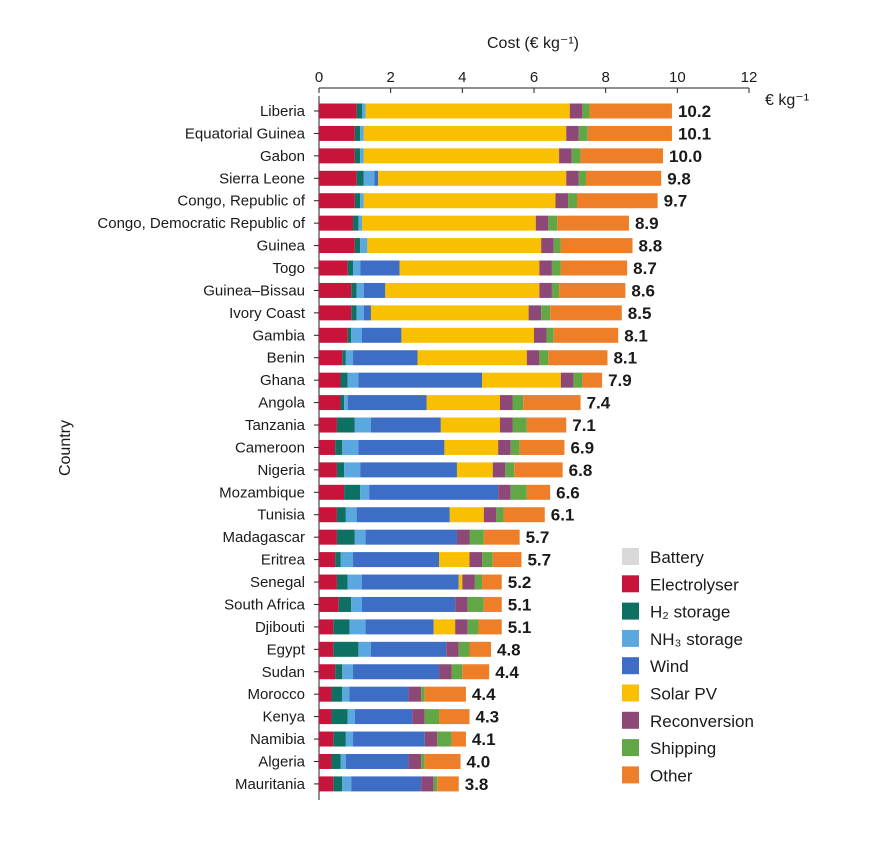 Image resolution: width=879 pixels, height=850 pixels. What do you see at coordinates (481, 156) in the screenshot?
I see `bar-row: Gabon 10.0` at bounding box center [481, 156].